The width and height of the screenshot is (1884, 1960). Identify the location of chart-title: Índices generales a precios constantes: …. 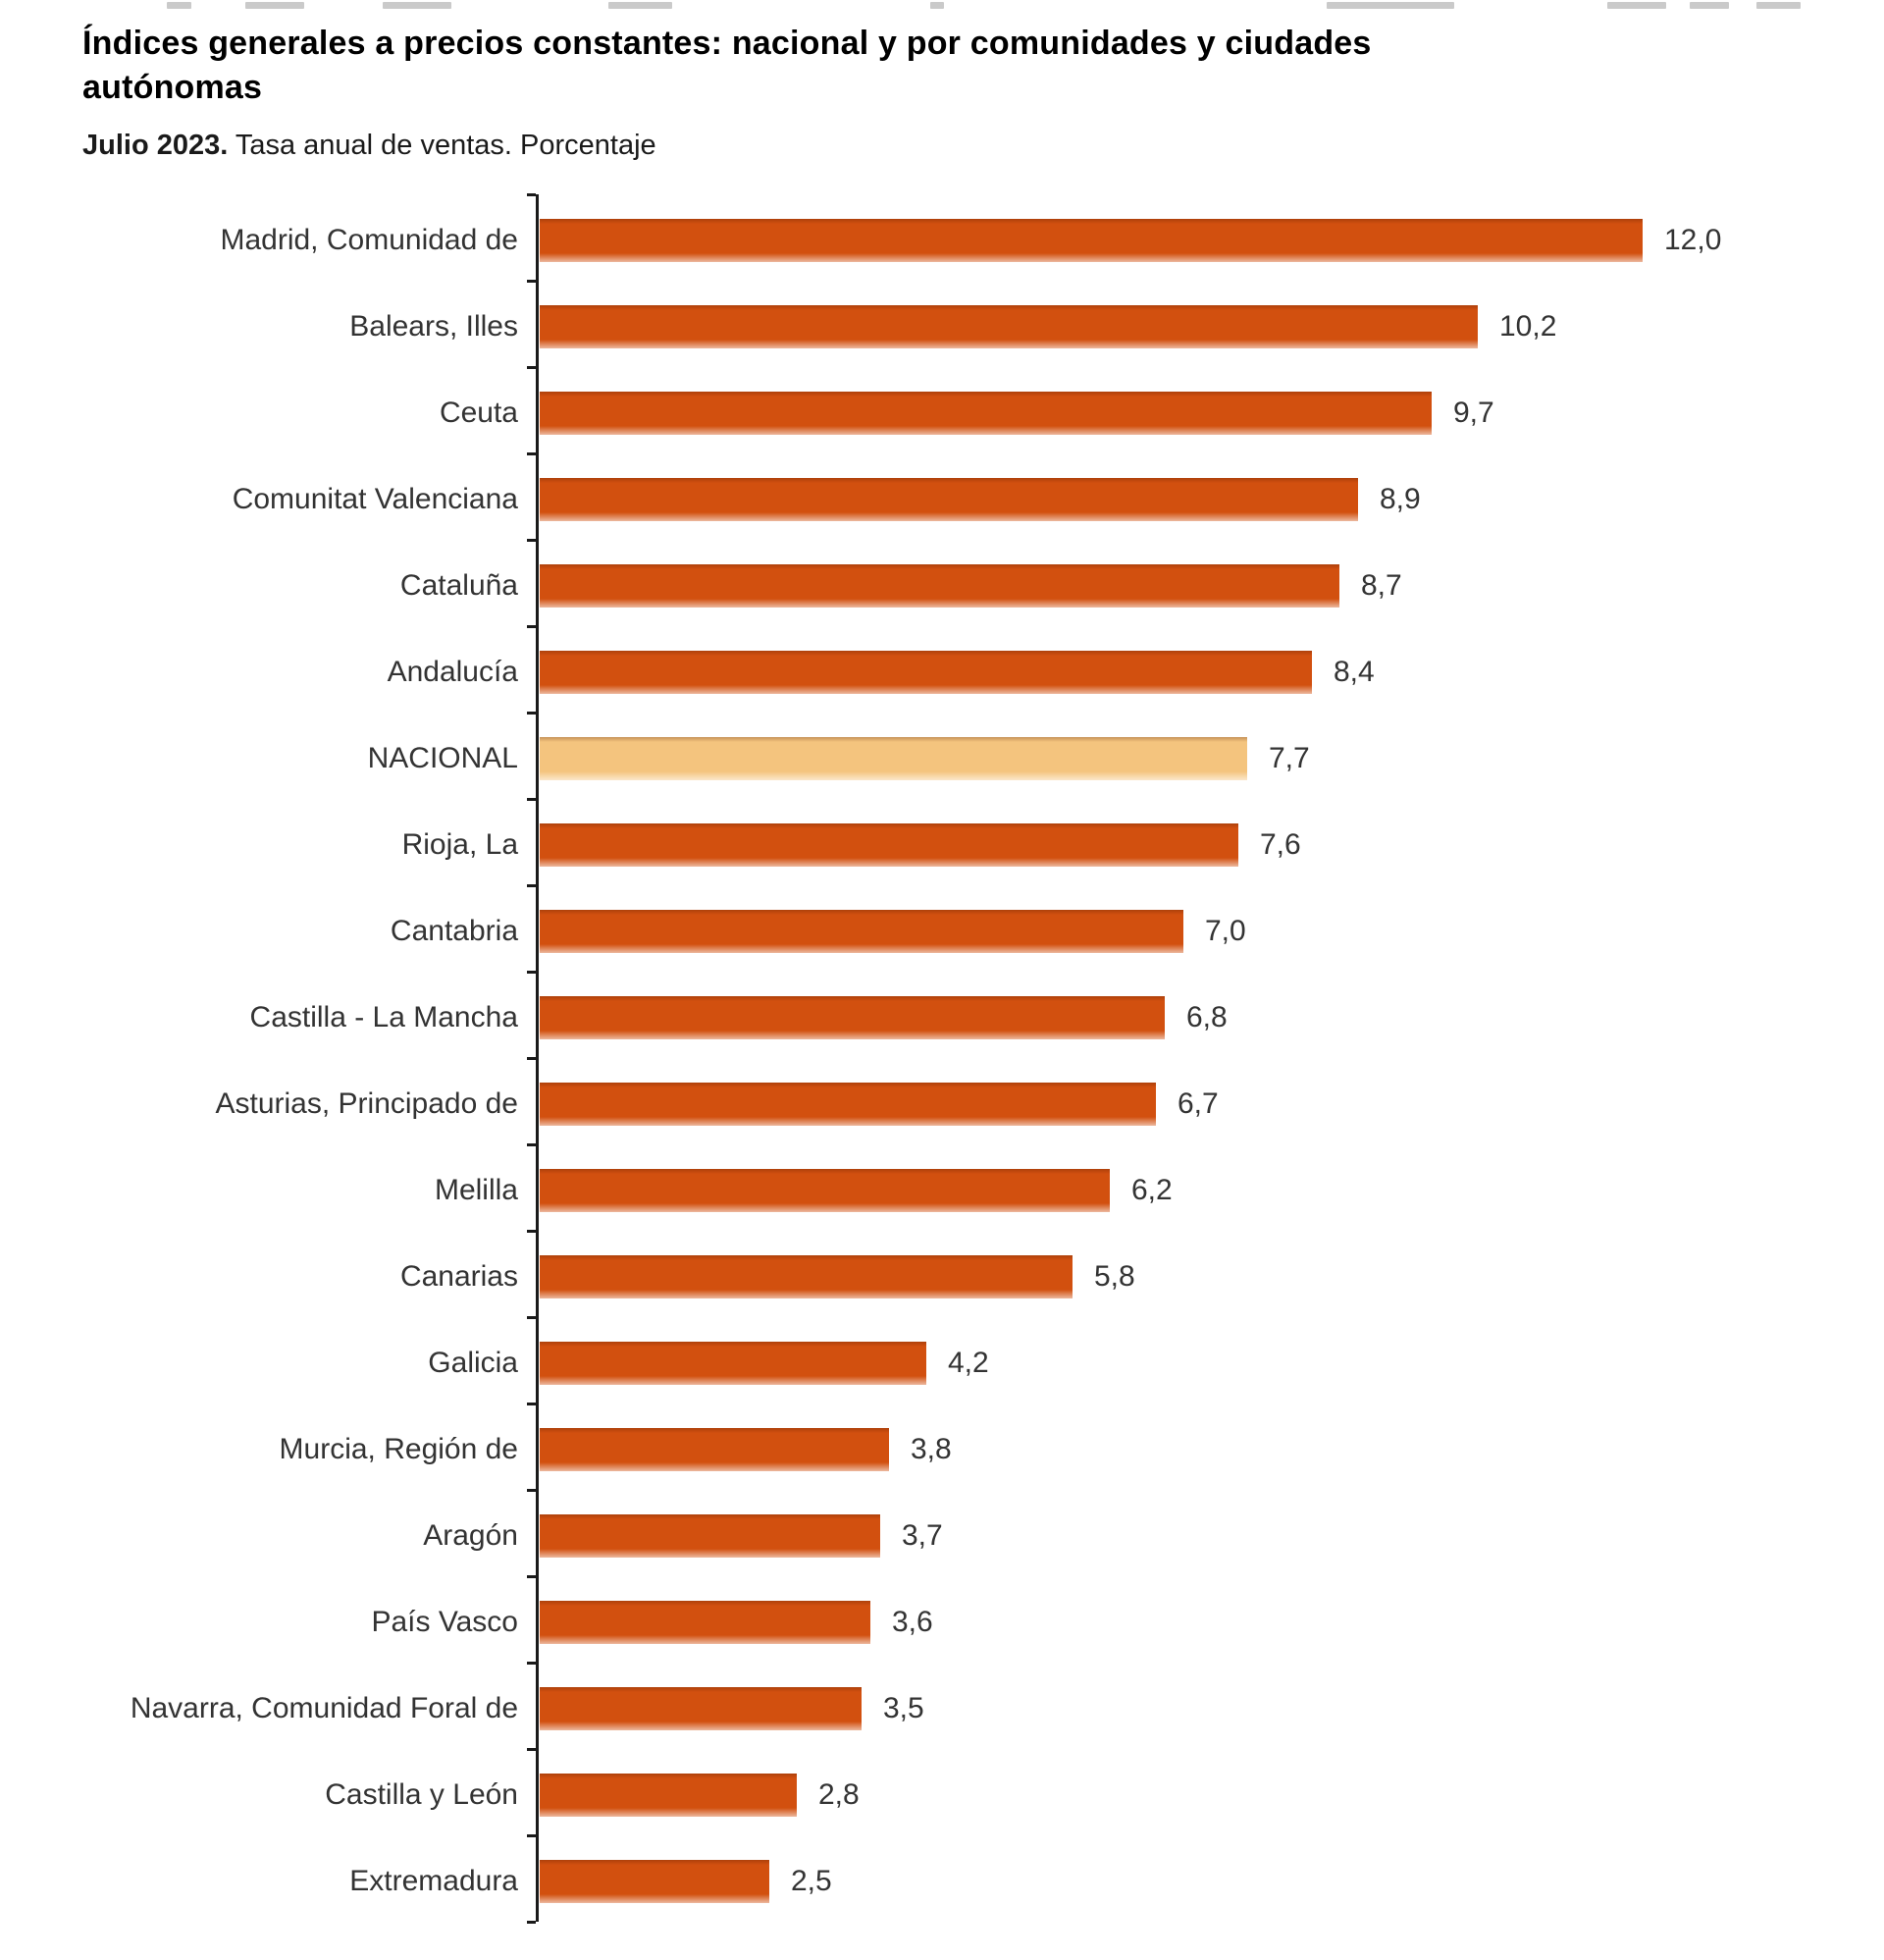
(727, 66).